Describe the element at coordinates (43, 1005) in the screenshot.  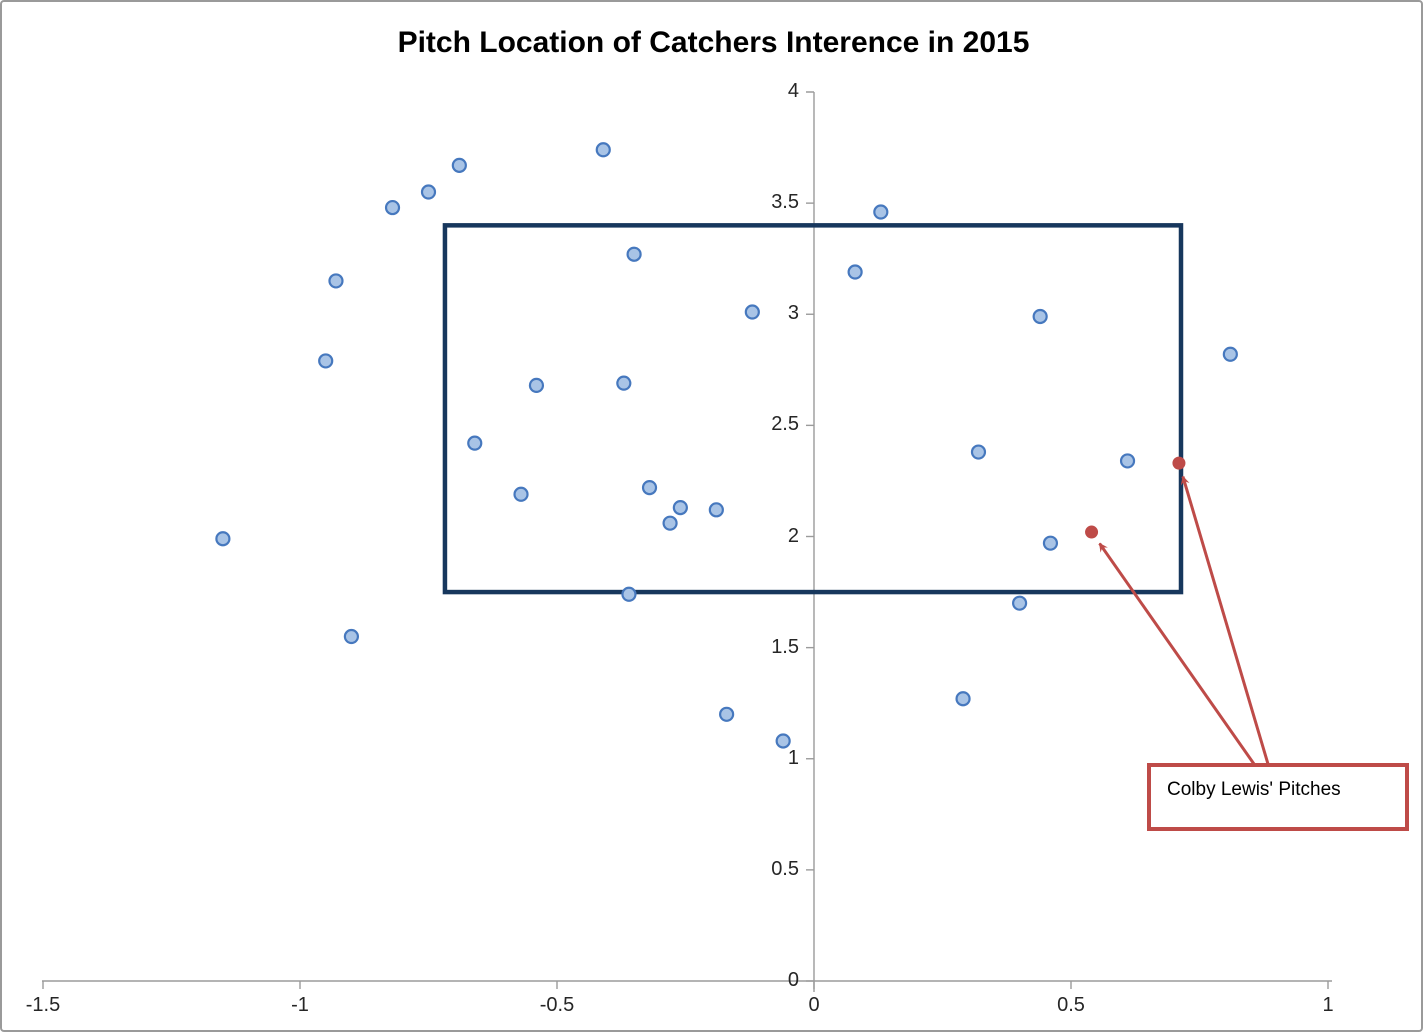
I see `x-tick-label: -1.5` at that location.